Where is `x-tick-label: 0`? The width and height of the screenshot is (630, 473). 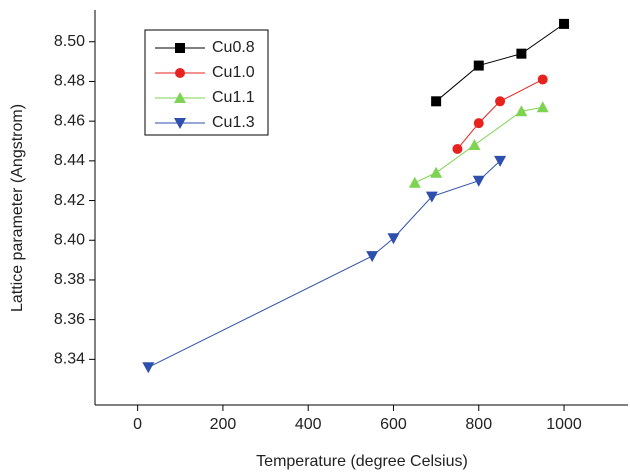 x-tick-label: 0 is located at coordinates (137, 424).